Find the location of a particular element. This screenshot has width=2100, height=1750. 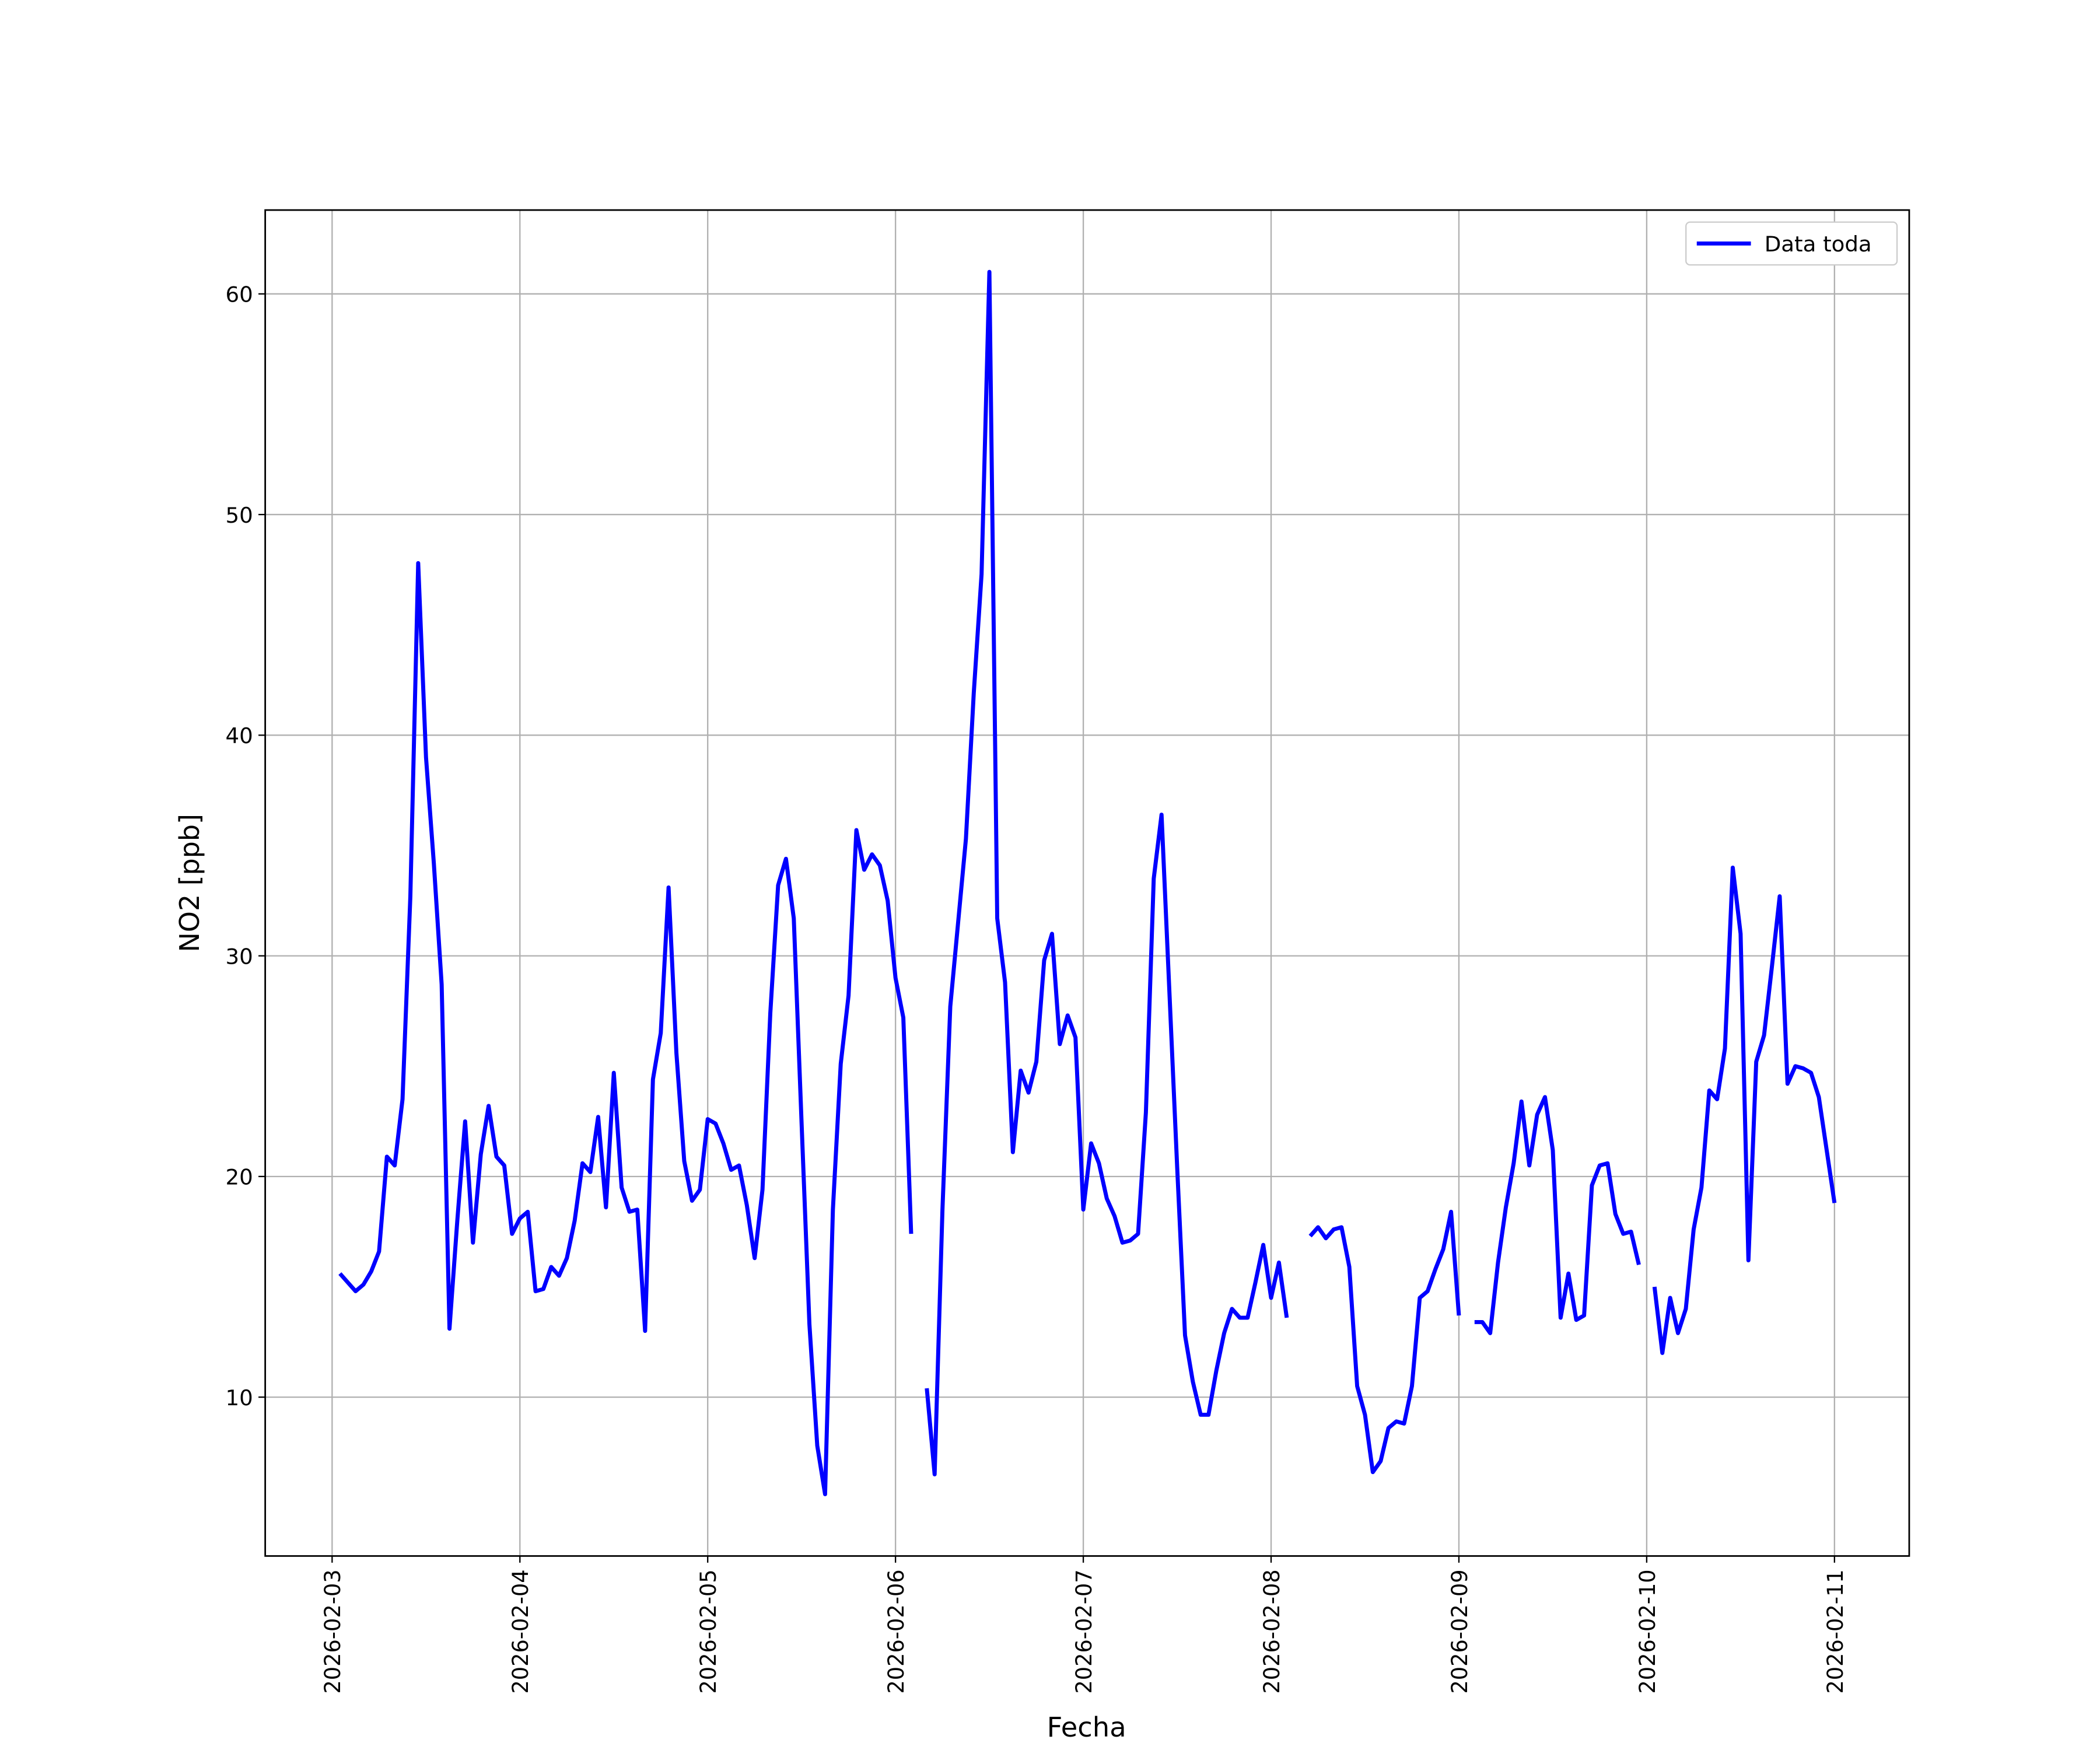

y-tick-label: 30 is located at coordinates (239, 957).